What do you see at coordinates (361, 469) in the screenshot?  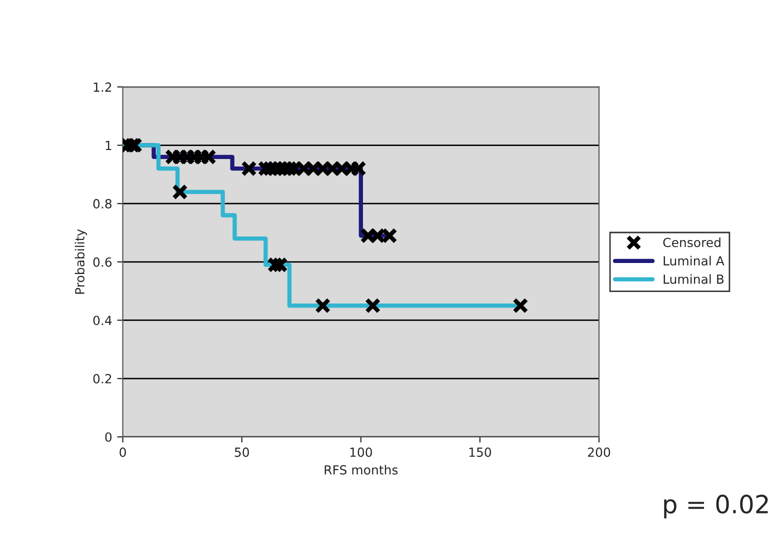 I see `x-axis-title: RFS months` at bounding box center [361, 469].